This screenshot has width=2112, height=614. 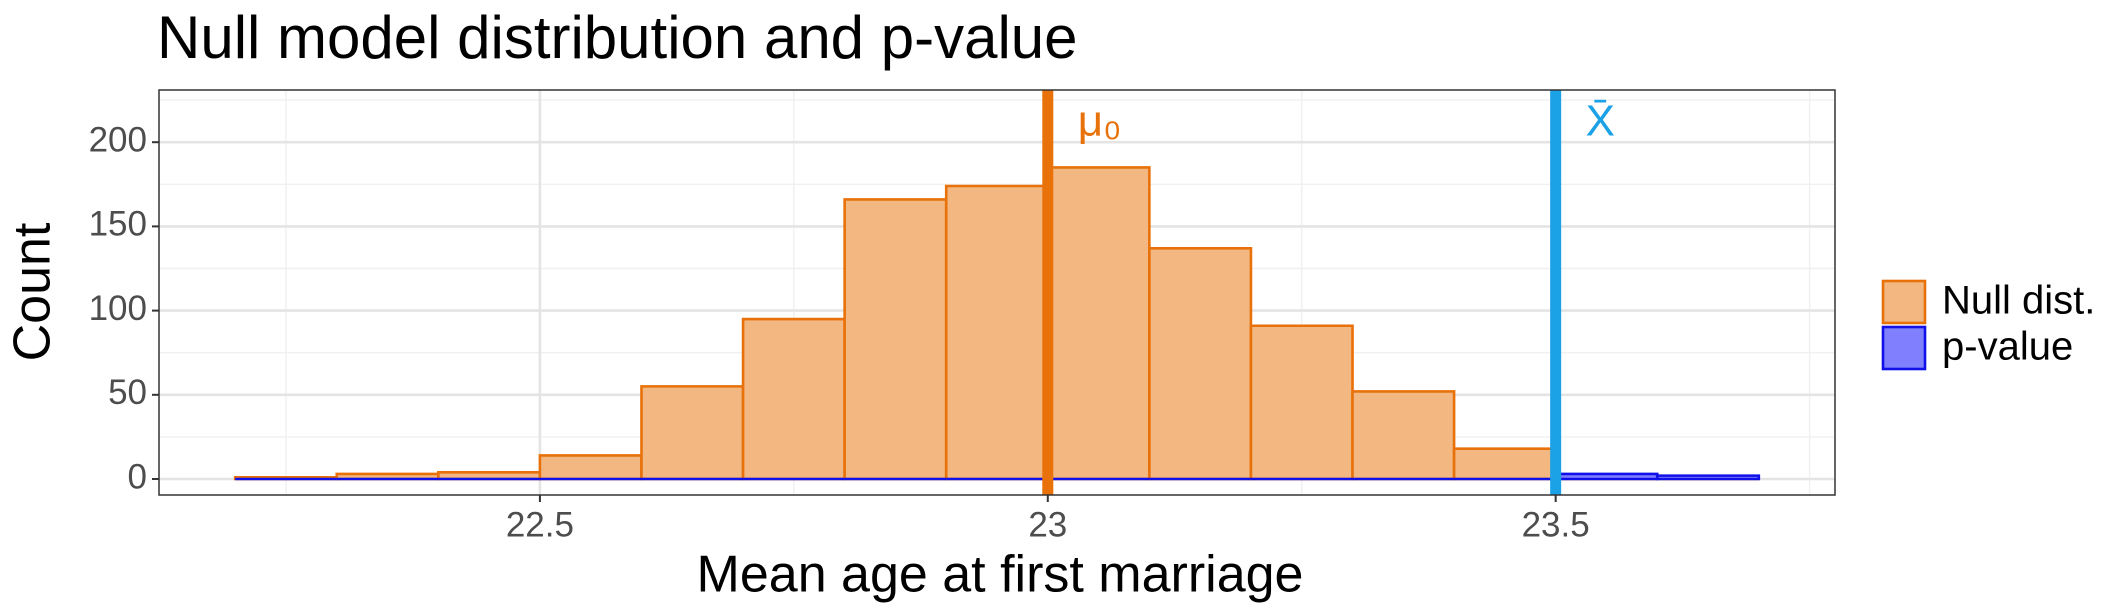 I want to click on reference-label: X̄, so click(x=1600, y=121).